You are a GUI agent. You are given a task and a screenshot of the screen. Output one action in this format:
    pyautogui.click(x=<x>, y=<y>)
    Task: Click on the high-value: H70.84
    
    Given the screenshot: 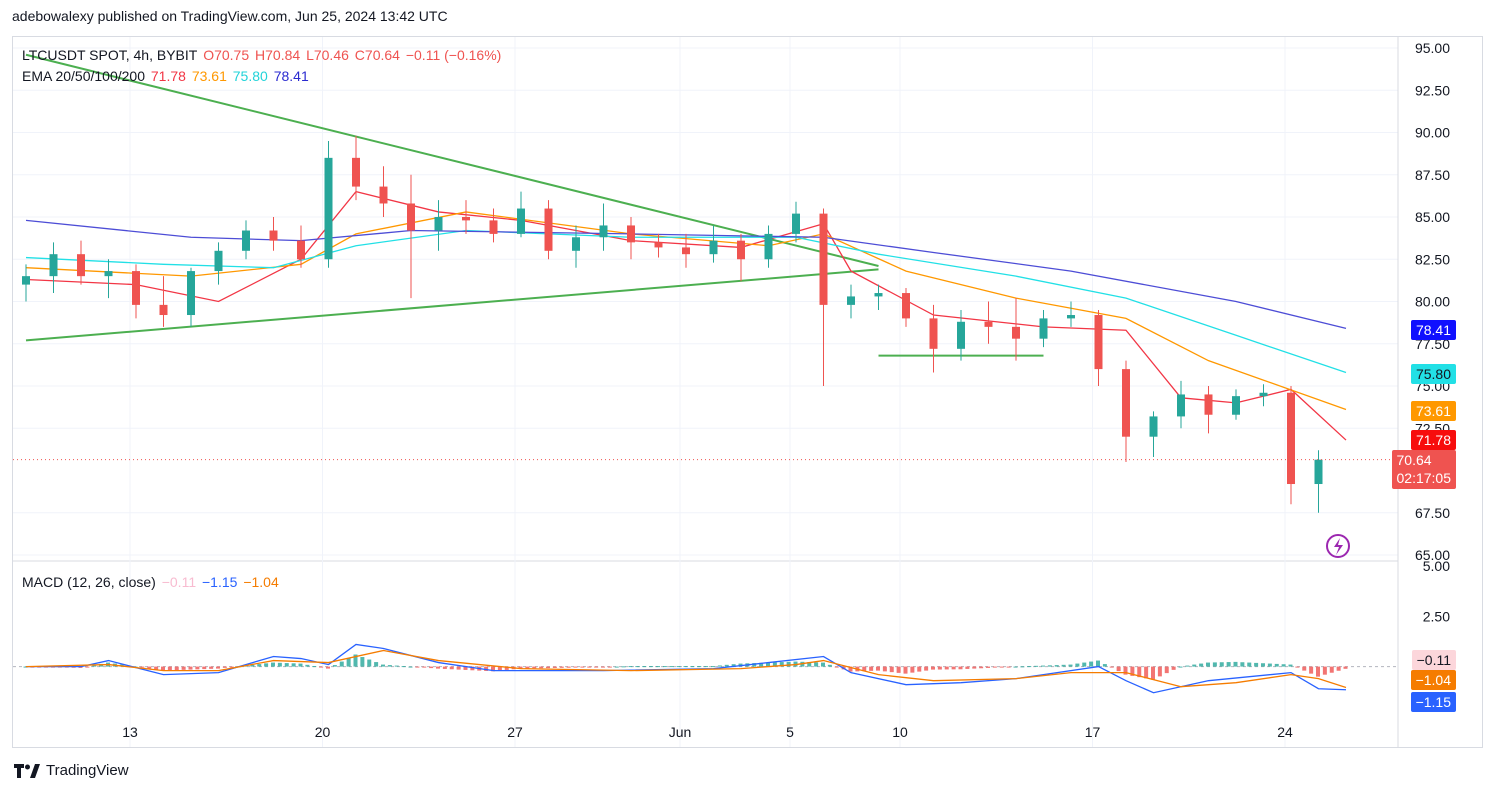 What is the action you would take?
    pyautogui.click(x=278, y=55)
    